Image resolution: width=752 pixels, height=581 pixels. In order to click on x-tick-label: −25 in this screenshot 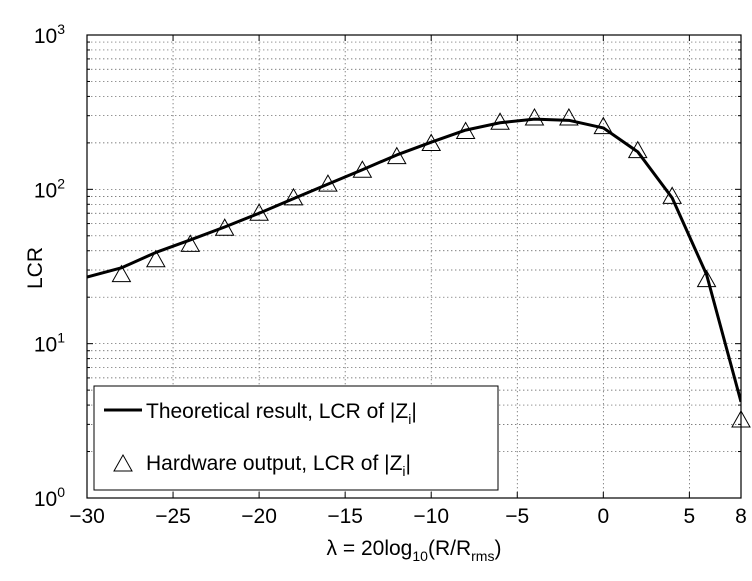, I will do `click(173, 516)`.